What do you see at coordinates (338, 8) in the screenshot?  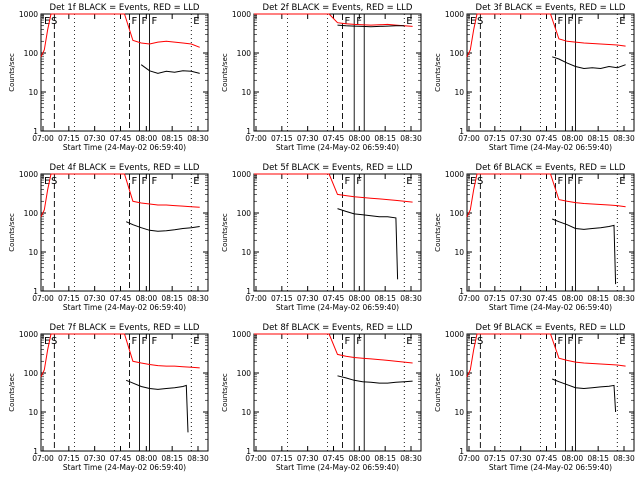 I see `chart-title: Det 2f BLACK = Events, RED = LLD` at bounding box center [338, 8].